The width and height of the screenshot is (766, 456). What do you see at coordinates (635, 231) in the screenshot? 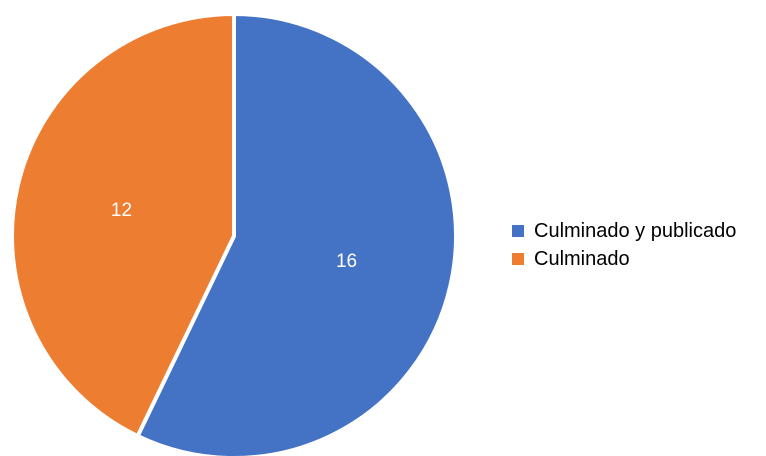
I see `legend-label: Culminado y publicado` at bounding box center [635, 231].